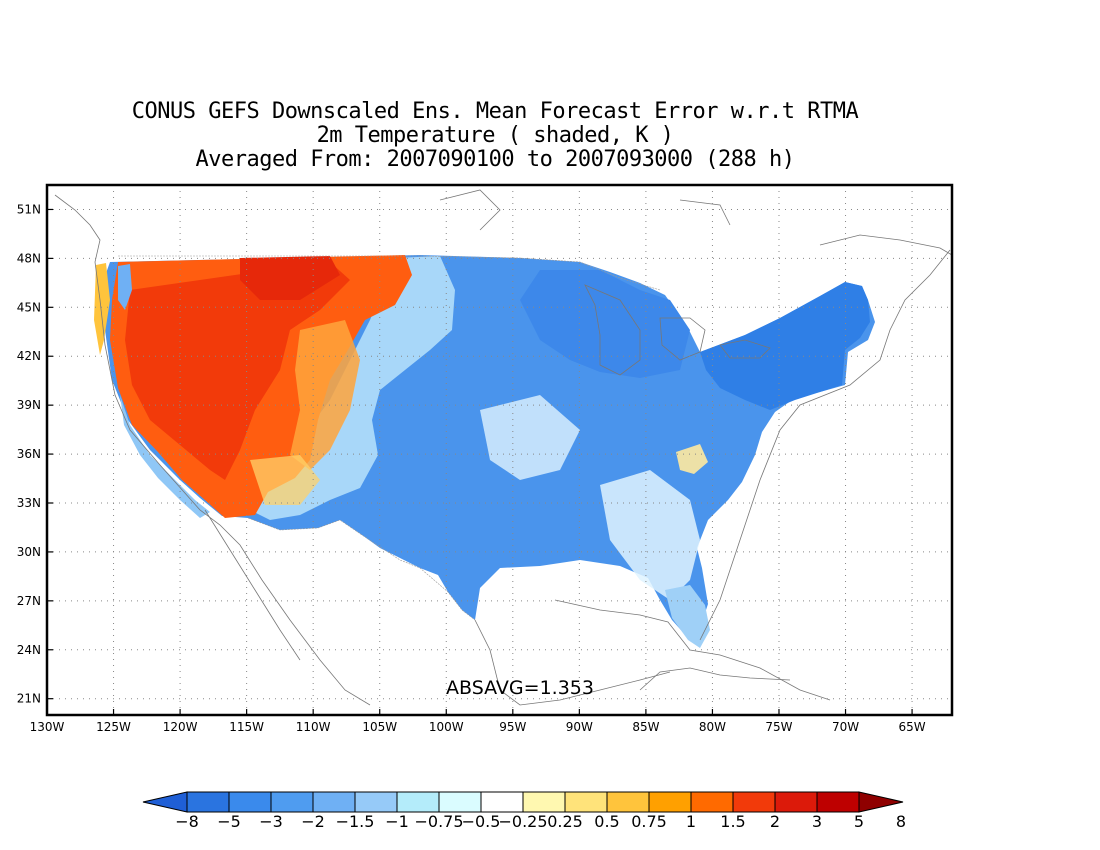 The height and width of the screenshot is (850, 1100). I want to click on lat-tick-label: 48N, so click(29, 258).